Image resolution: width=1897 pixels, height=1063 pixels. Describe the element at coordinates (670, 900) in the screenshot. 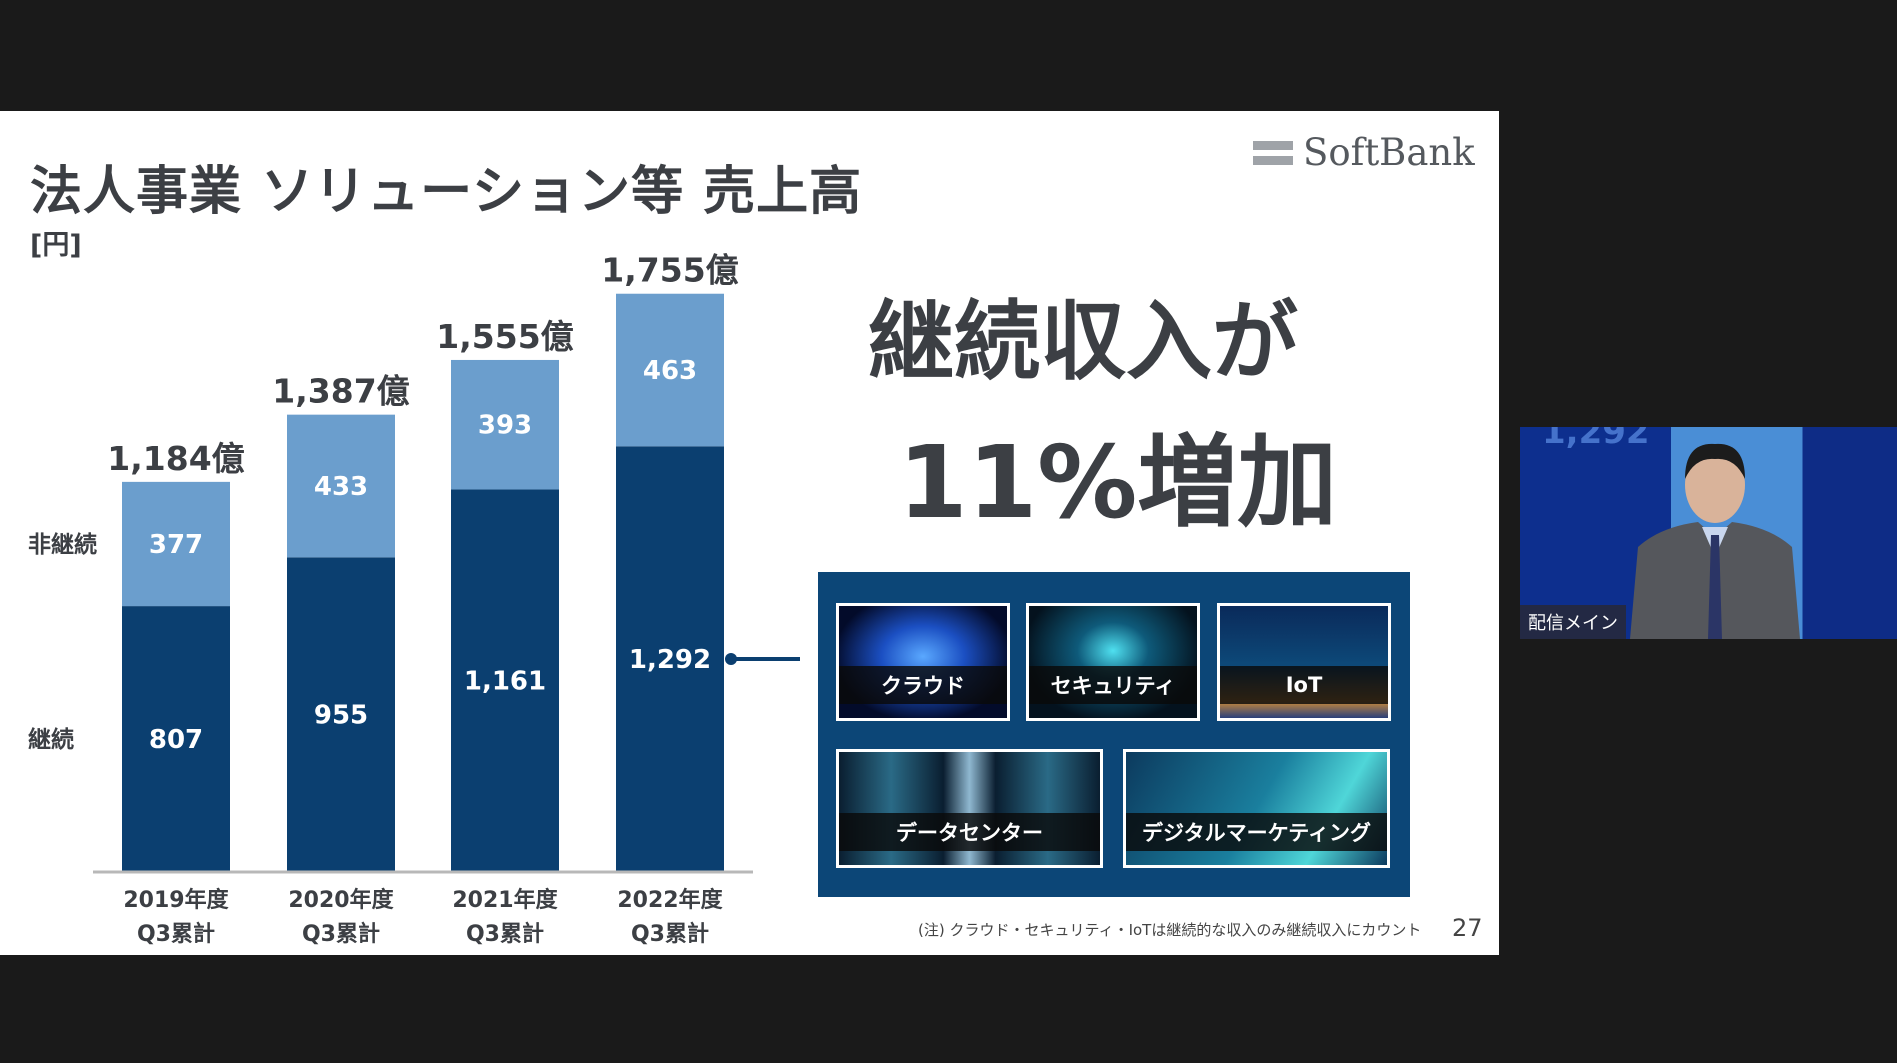

I see `x-tick-label: 2022年度` at that location.